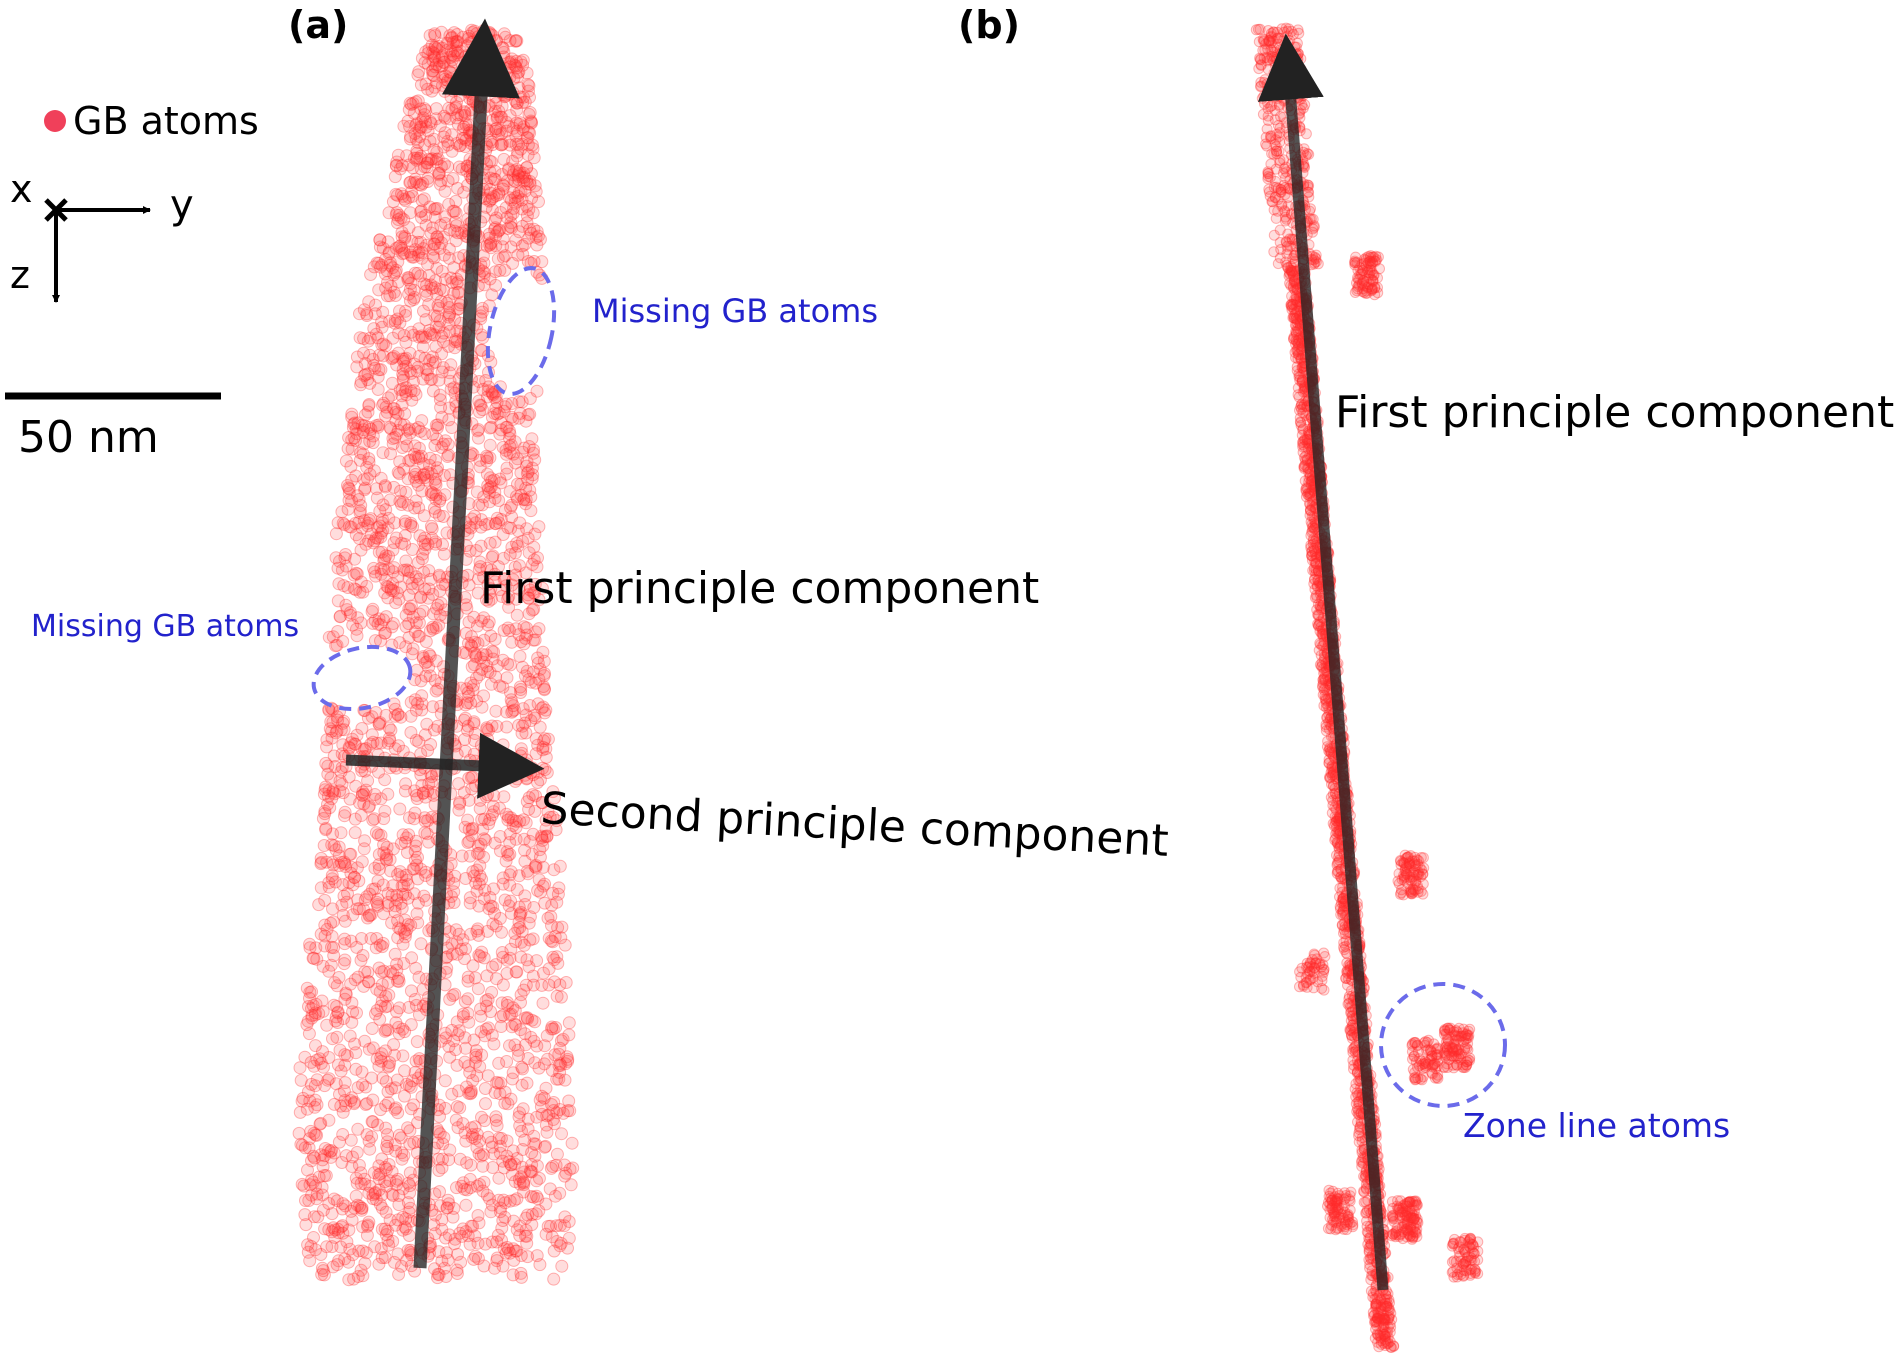 The width and height of the screenshot is (1900, 1365). What do you see at coordinates (1614, 412) in the screenshot?
I see `panel-b-first-pc-label: First principle component` at bounding box center [1614, 412].